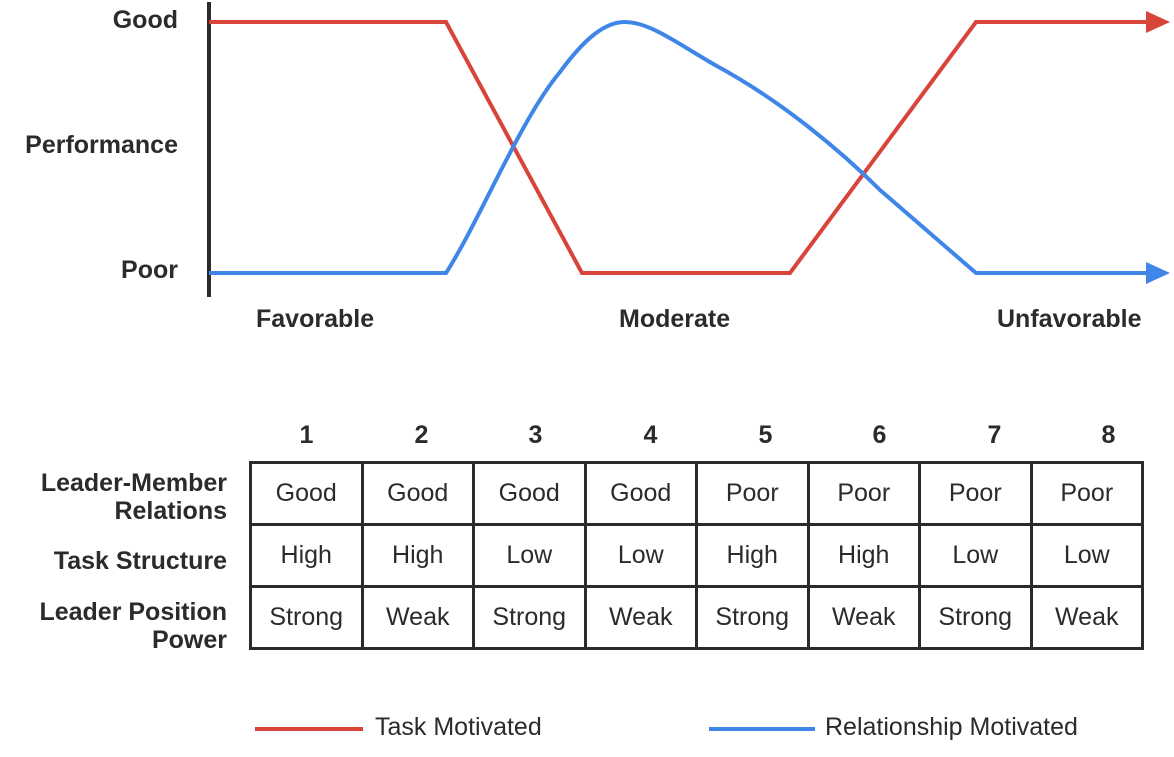 The width and height of the screenshot is (1174, 757). I want to click on column-number: 1, so click(306, 435).